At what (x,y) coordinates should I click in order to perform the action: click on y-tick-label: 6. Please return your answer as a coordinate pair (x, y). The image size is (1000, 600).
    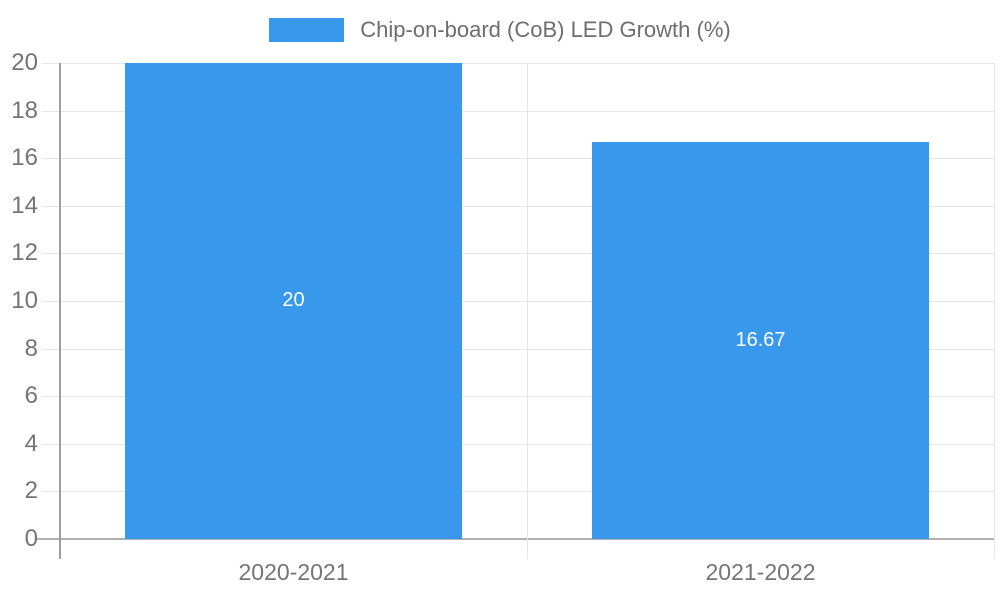
    Looking at the image, I should click on (31, 396).